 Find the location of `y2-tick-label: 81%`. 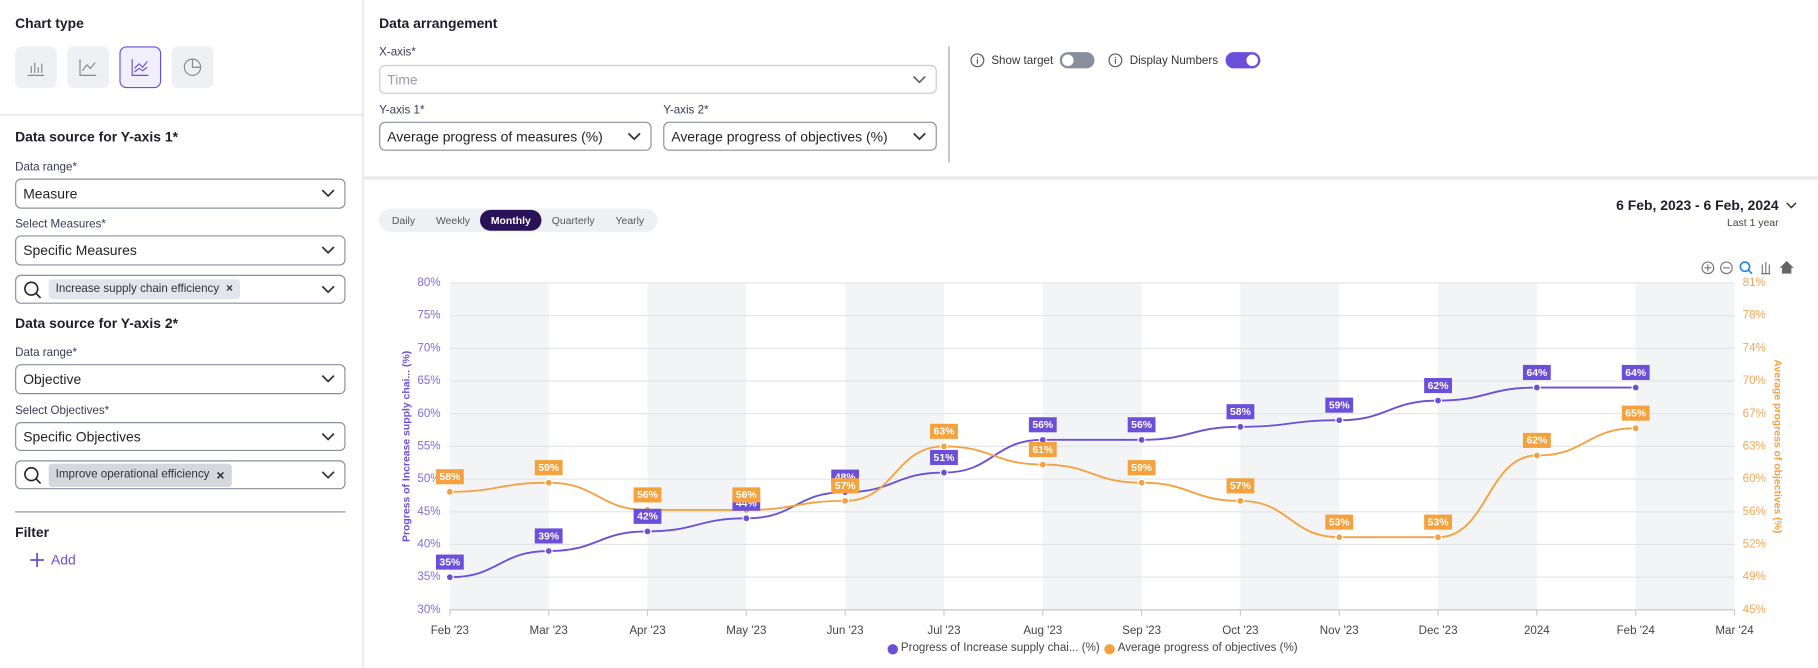

y2-tick-label: 81% is located at coordinates (1754, 283).